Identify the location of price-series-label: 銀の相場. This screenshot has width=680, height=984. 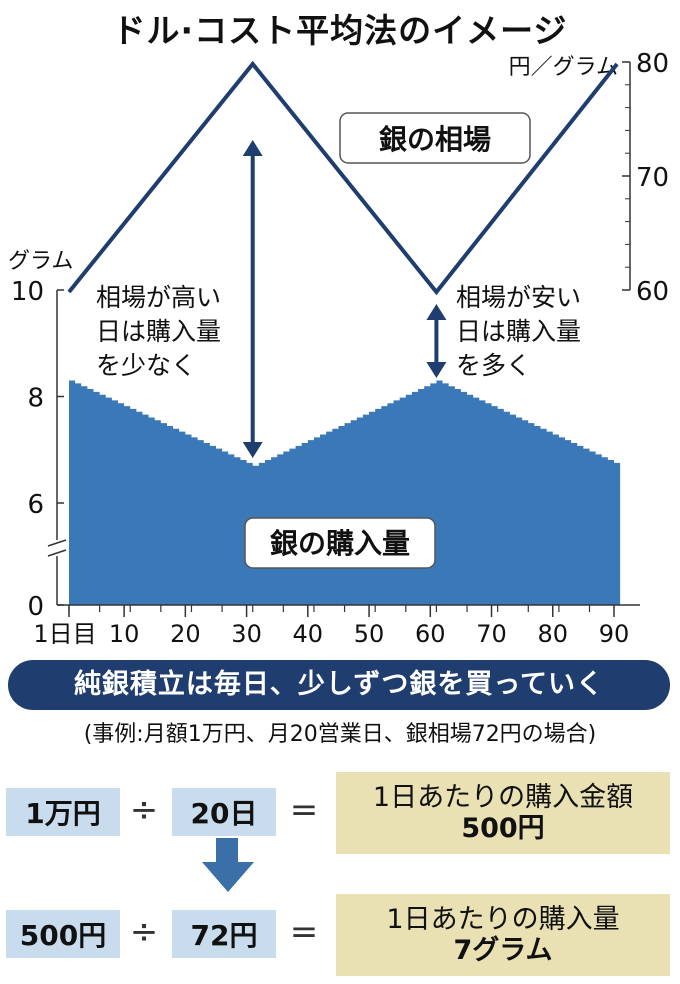
(435, 139).